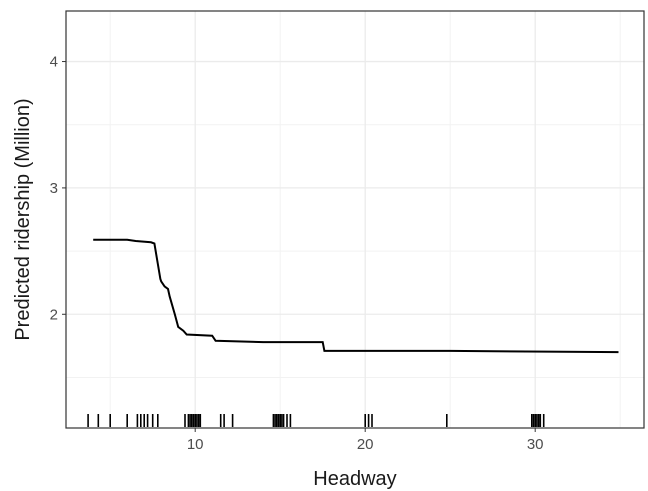 This screenshot has height=491, width=648. What do you see at coordinates (54, 314) in the screenshot?
I see `y-tick-label: 2` at bounding box center [54, 314].